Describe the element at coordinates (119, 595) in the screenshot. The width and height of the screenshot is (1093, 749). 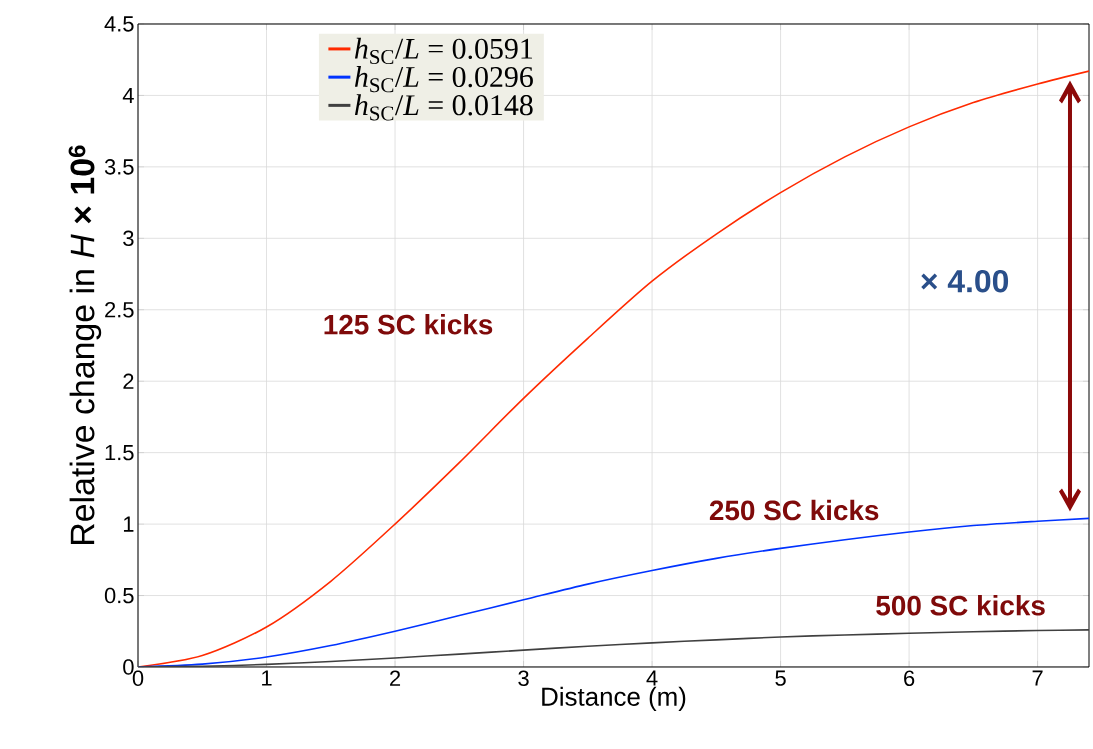
I see `y-tick-label: 0.5` at that location.